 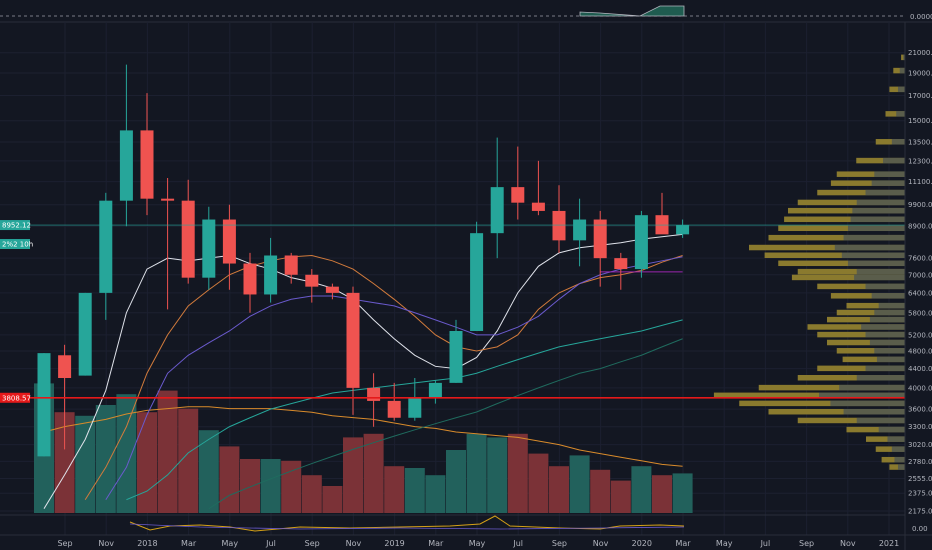 I want to click on bottom-indicator-line, so click(x=407, y=523).